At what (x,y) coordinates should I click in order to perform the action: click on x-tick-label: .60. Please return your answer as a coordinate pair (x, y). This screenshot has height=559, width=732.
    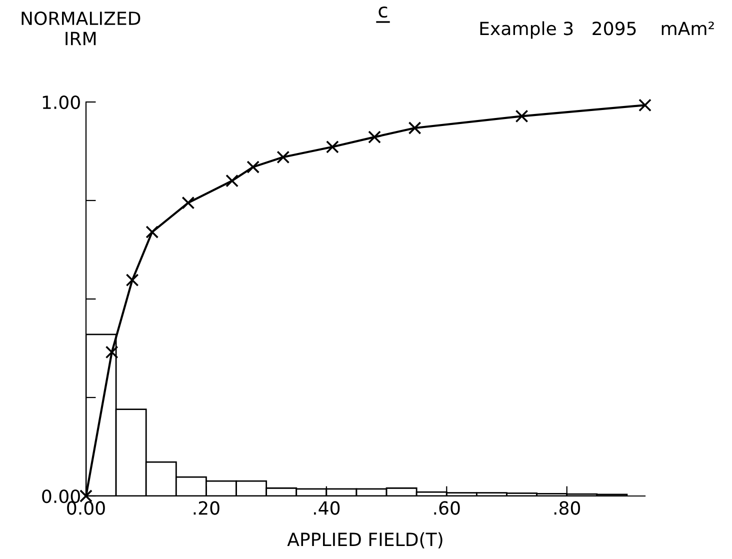
    Looking at the image, I should click on (447, 508).